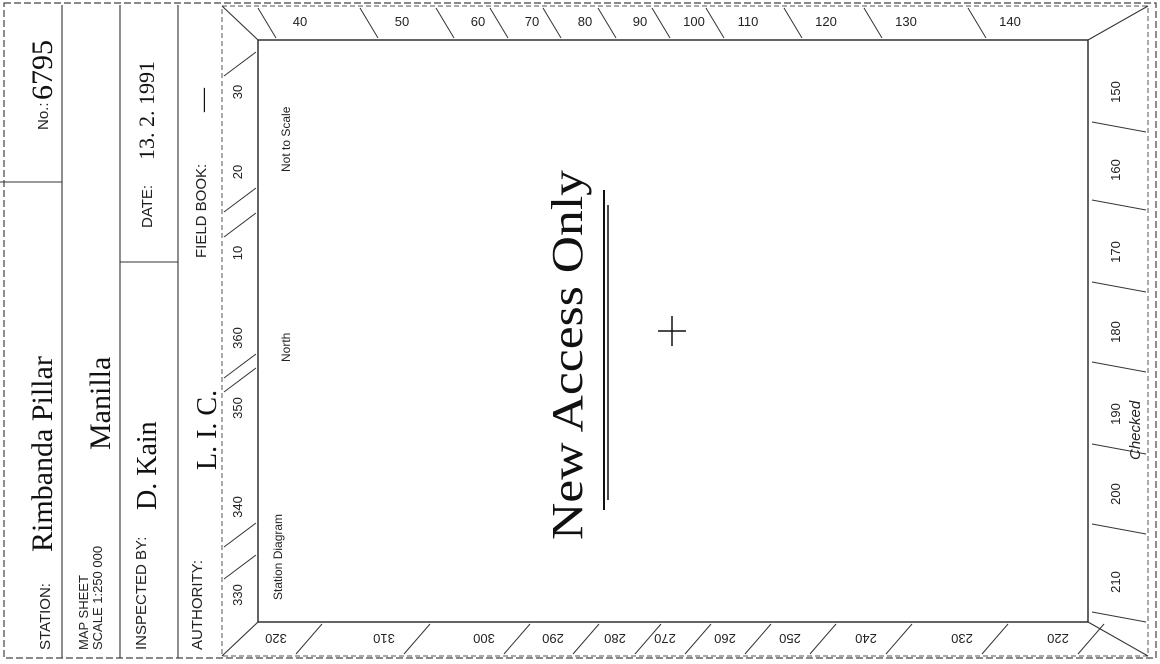 The image size is (1160, 664). Describe the element at coordinates (962, 638) in the screenshot. I see `bearing-label-bottom: 230` at that location.